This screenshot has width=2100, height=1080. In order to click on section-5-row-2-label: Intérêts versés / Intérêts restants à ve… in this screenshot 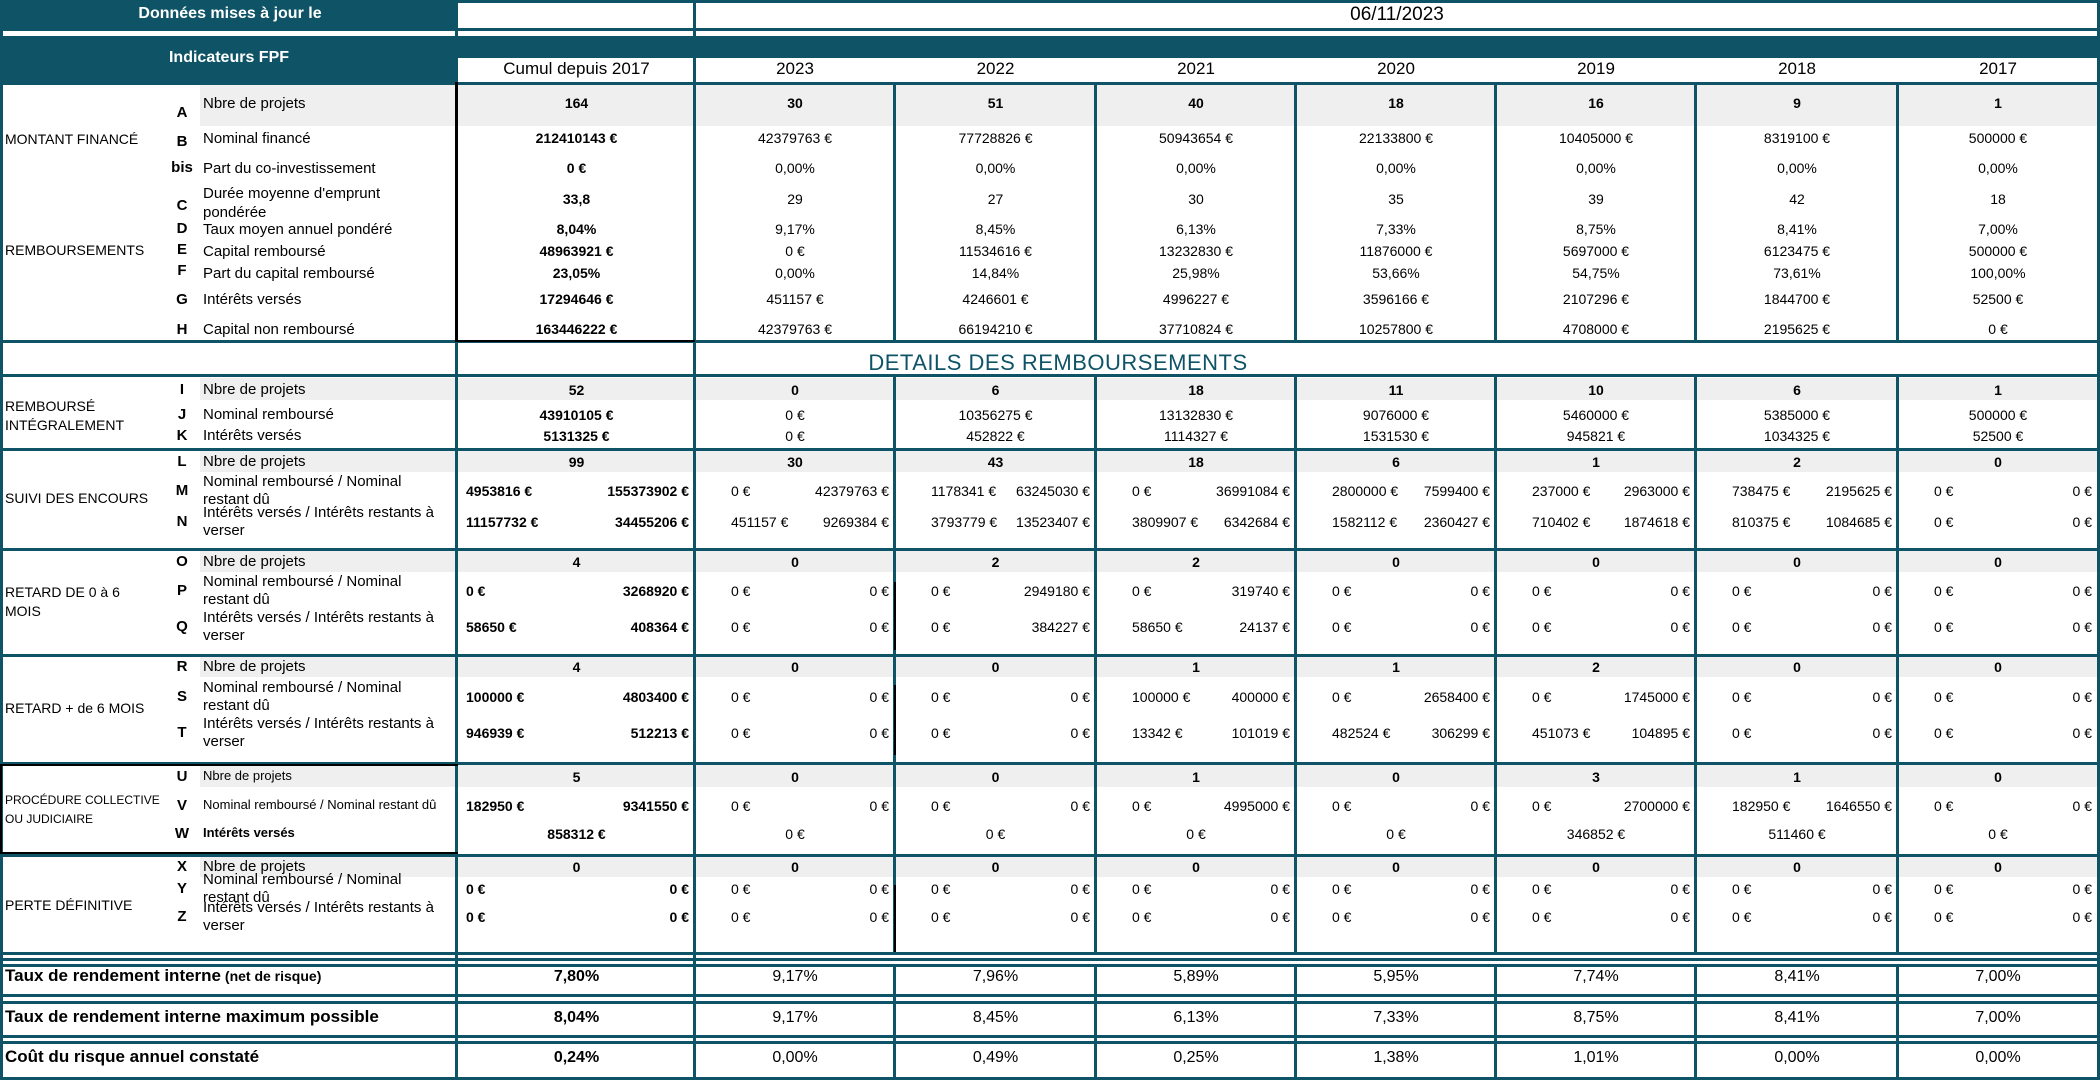, I will do `click(318, 916)`.